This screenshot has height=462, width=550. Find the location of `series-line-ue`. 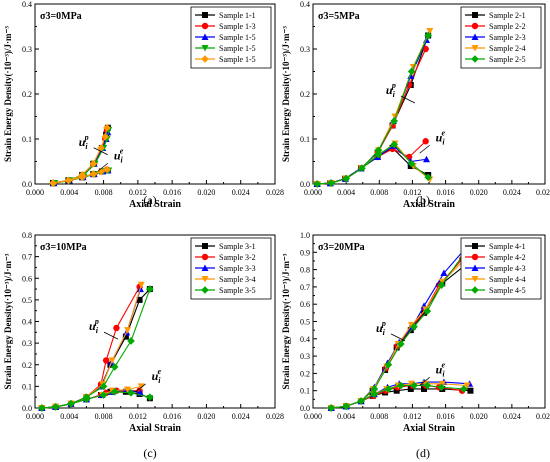

series-line-ue is located at coordinates (401, 398).